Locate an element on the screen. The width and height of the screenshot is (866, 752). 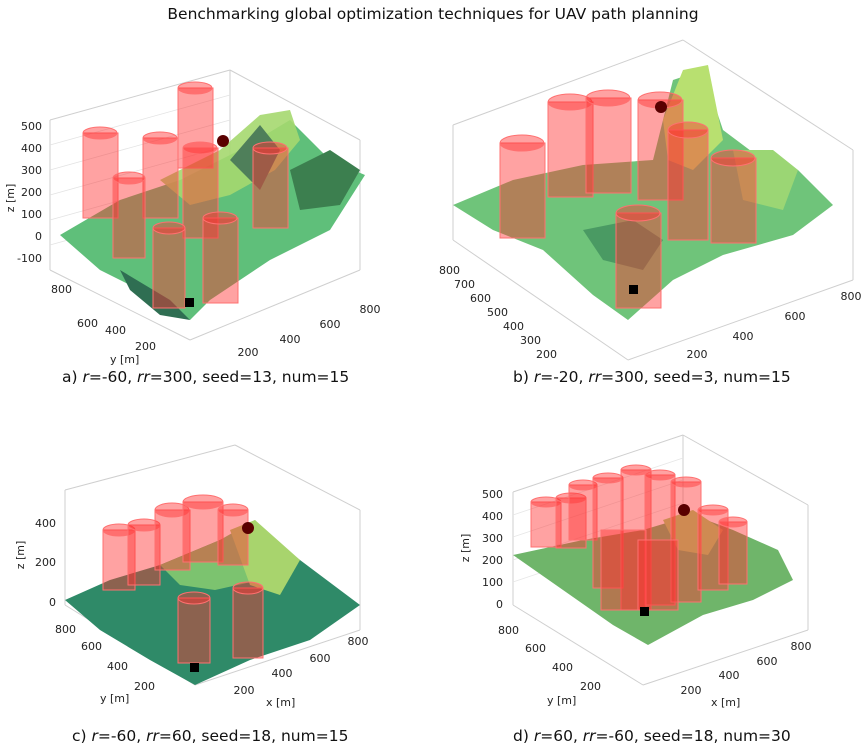
caption-c: c) r=-60, rr=60, seed=18, num=15 is located at coordinates (210, 736).